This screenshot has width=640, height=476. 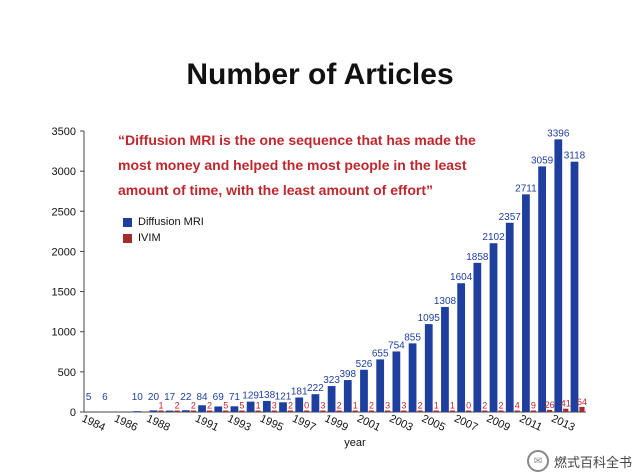 What do you see at coordinates (271, 423) in the screenshot?
I see `x-tick-label: 1995` at bounding box center [271, 423].